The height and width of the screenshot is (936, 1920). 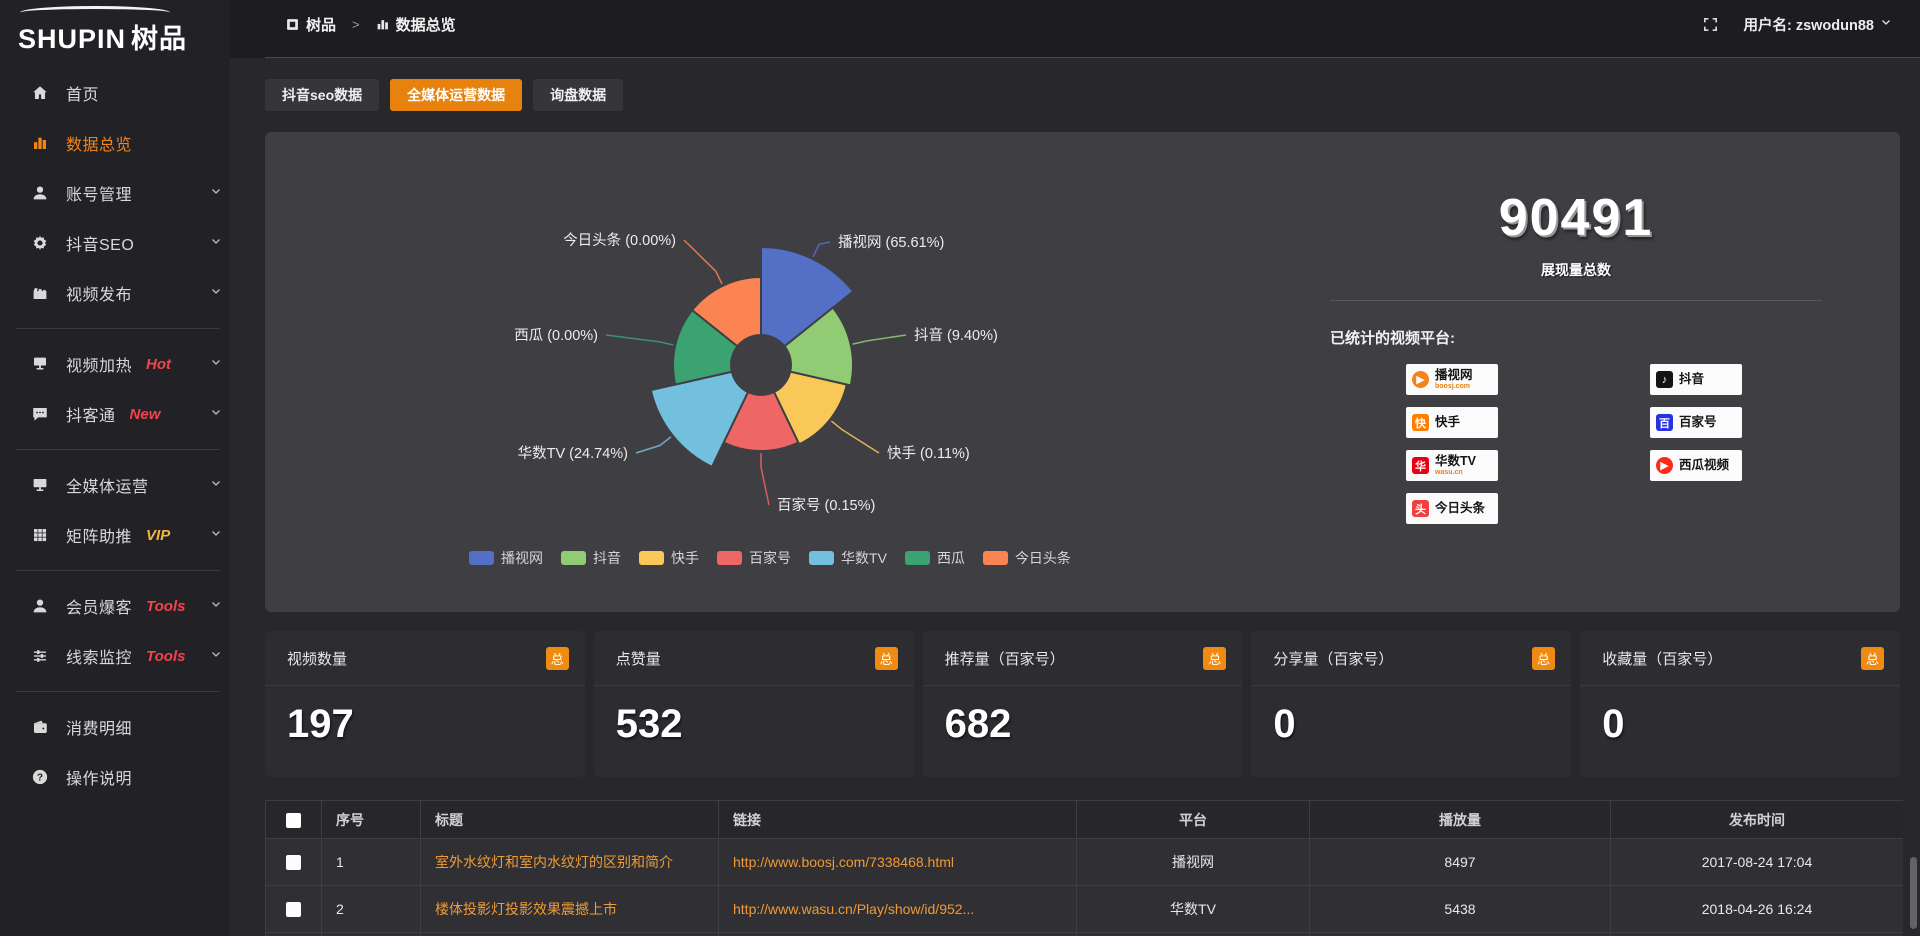 I want to click on sidebar-item-user2: 会员爆客 Tools, so click(x=115, y=606).